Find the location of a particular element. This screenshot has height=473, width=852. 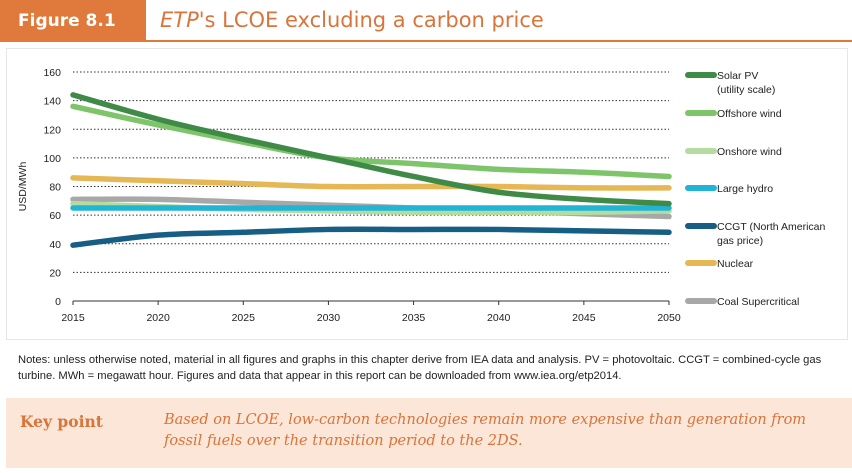

legend-label: (utility scale) is located at coordinates (746, 90).